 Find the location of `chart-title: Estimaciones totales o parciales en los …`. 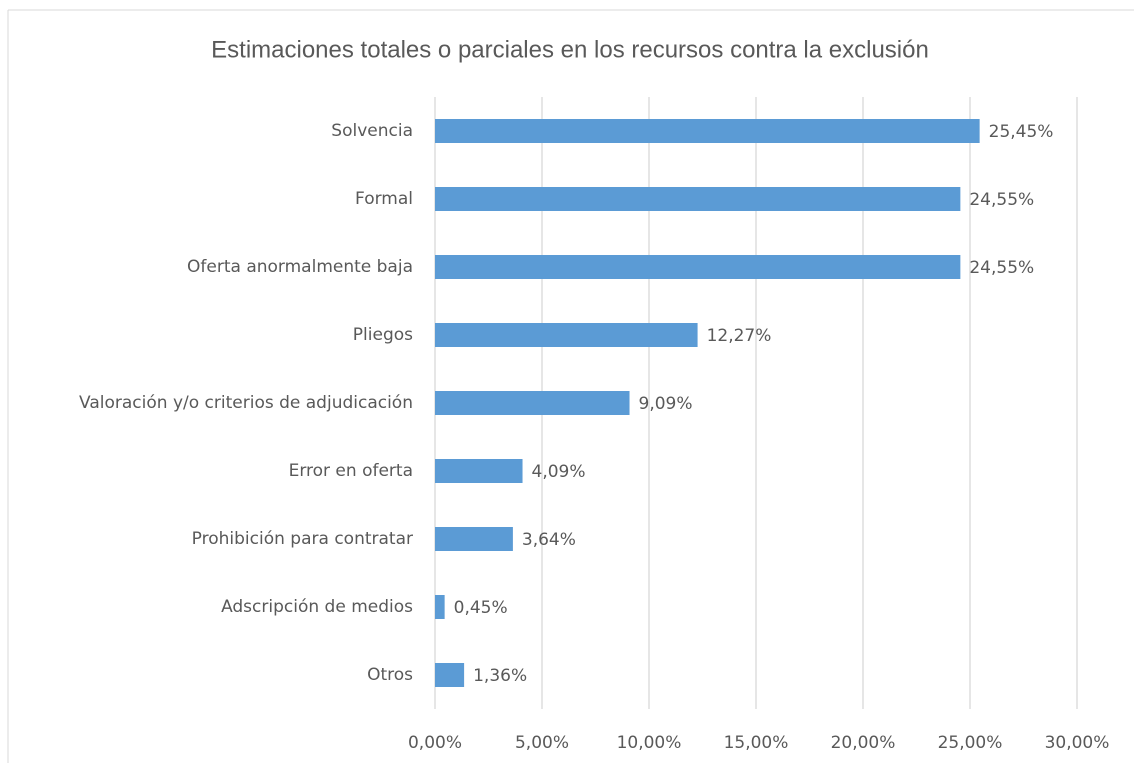

chart-title: Estimaciones totales o parciales en los … is located at coordinates (570, 49).